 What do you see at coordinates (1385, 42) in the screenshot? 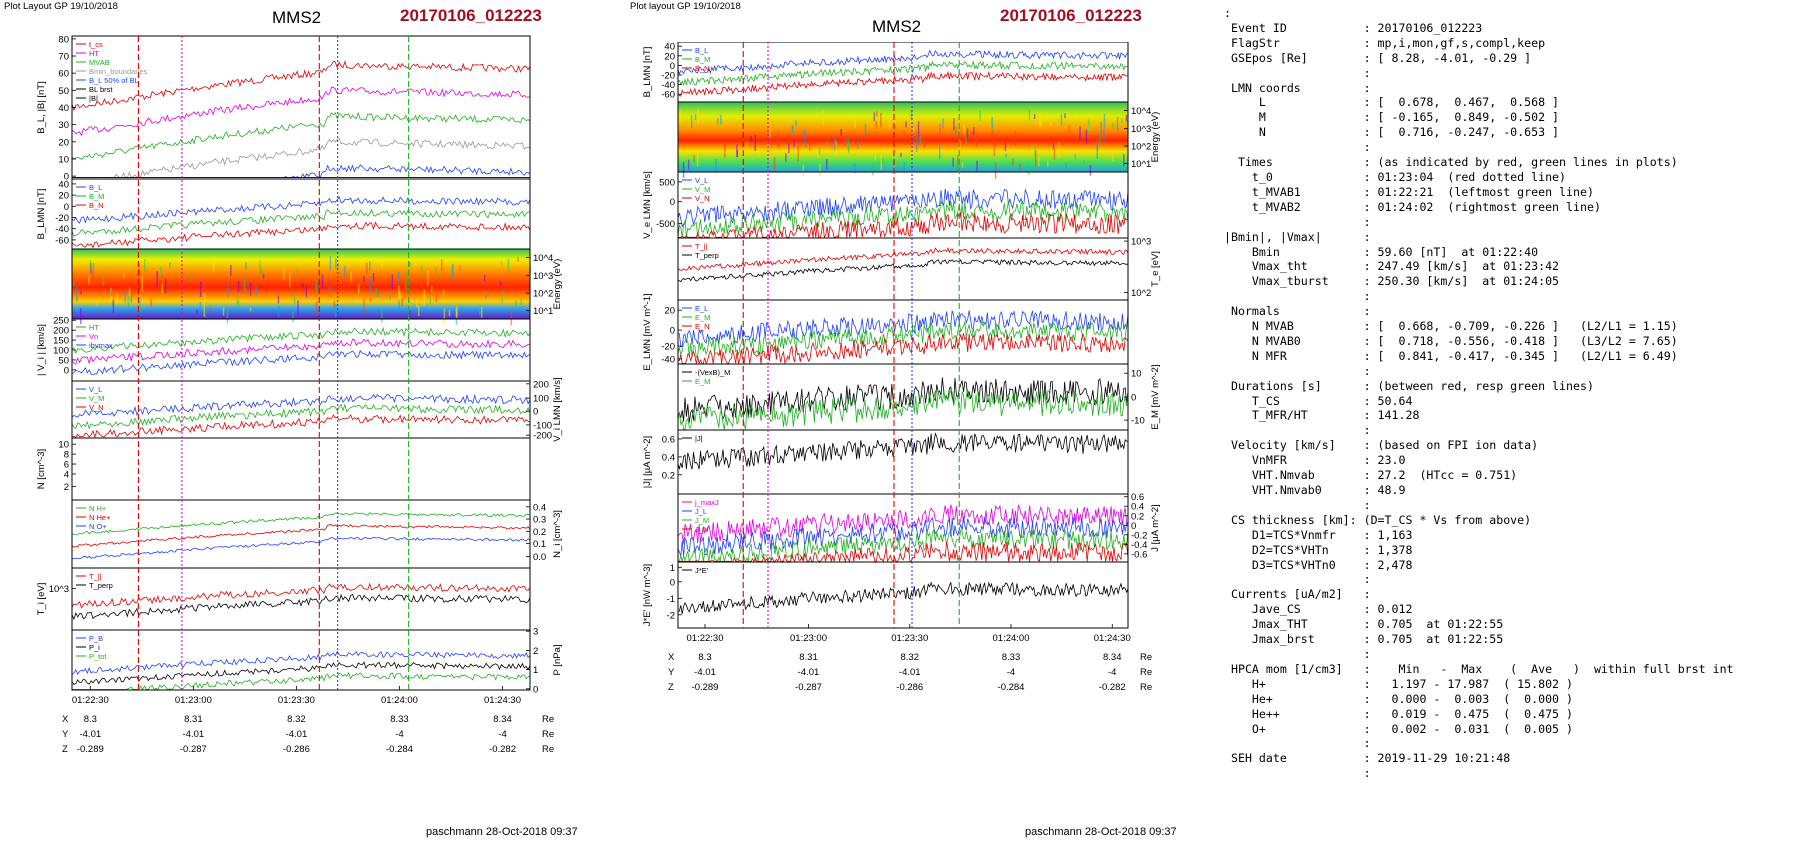
I see `summary-line: FlagStr : mp,i,mon,gf,s,compl,keep` at bounding box center [1385, 42].